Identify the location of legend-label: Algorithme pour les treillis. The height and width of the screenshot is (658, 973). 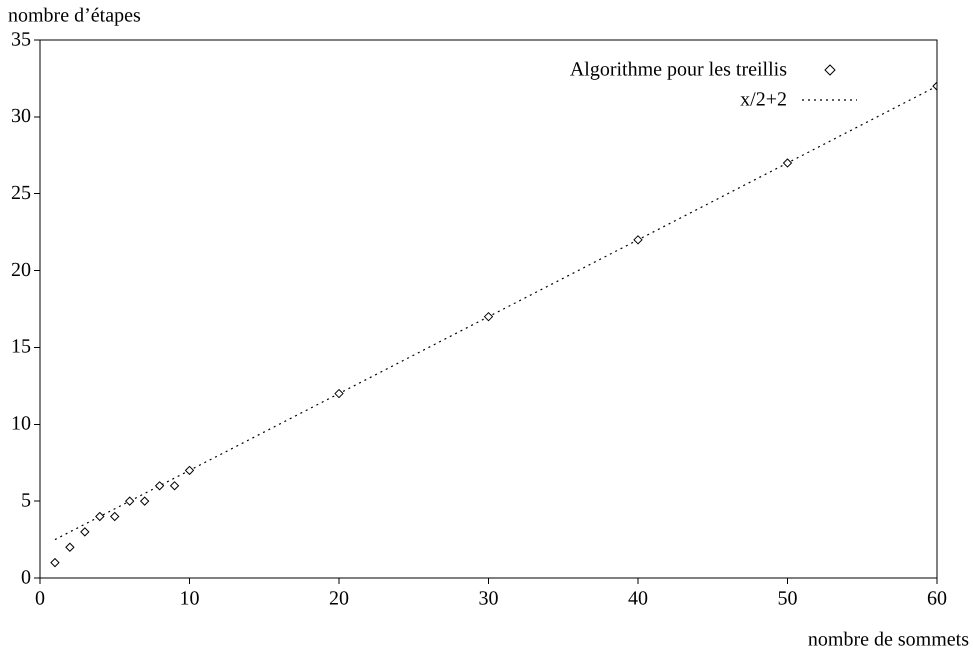
(679, 69).